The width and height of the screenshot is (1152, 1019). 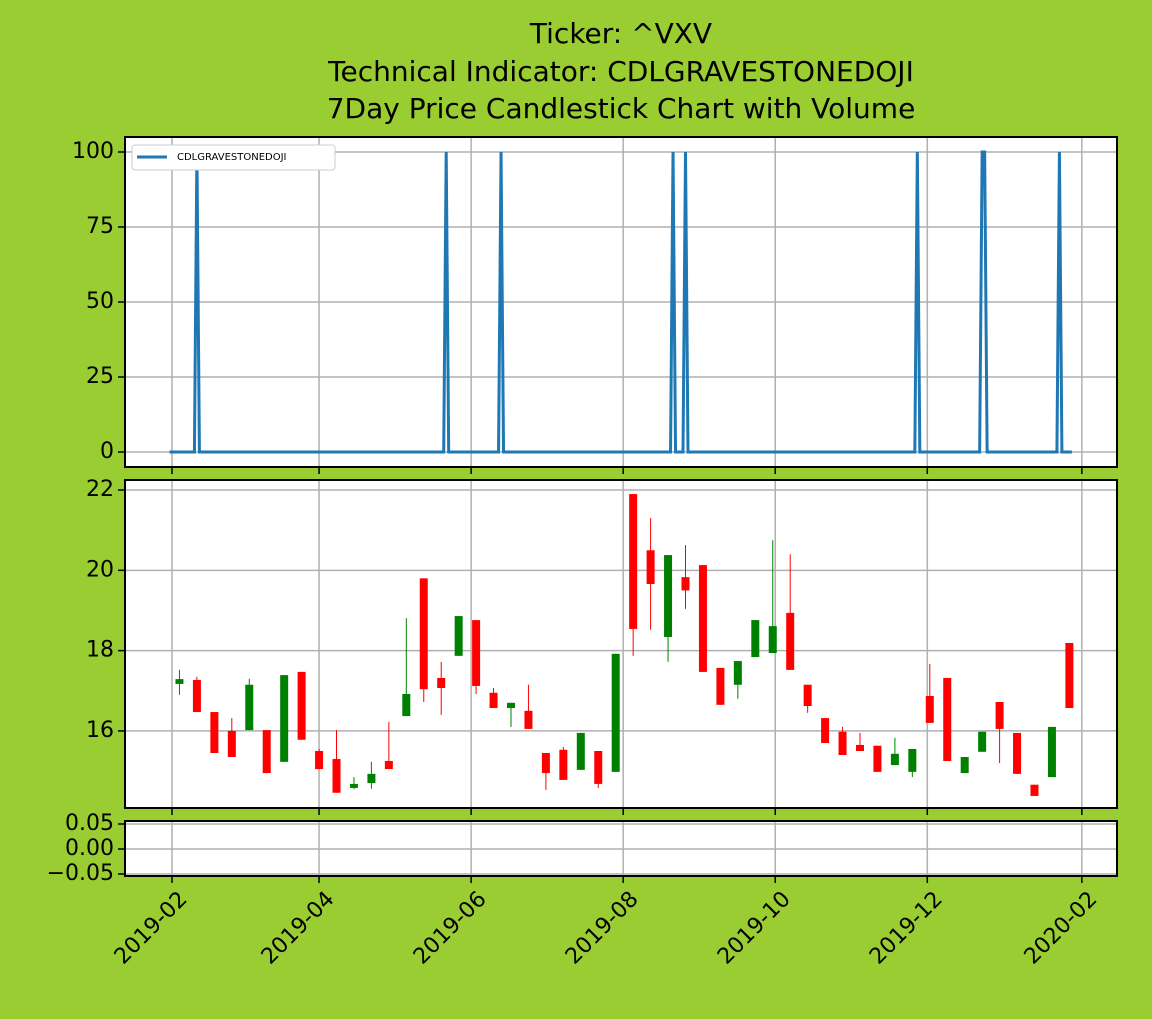 I want to click on y-tick-label: 25, so click(x=100, y=376).